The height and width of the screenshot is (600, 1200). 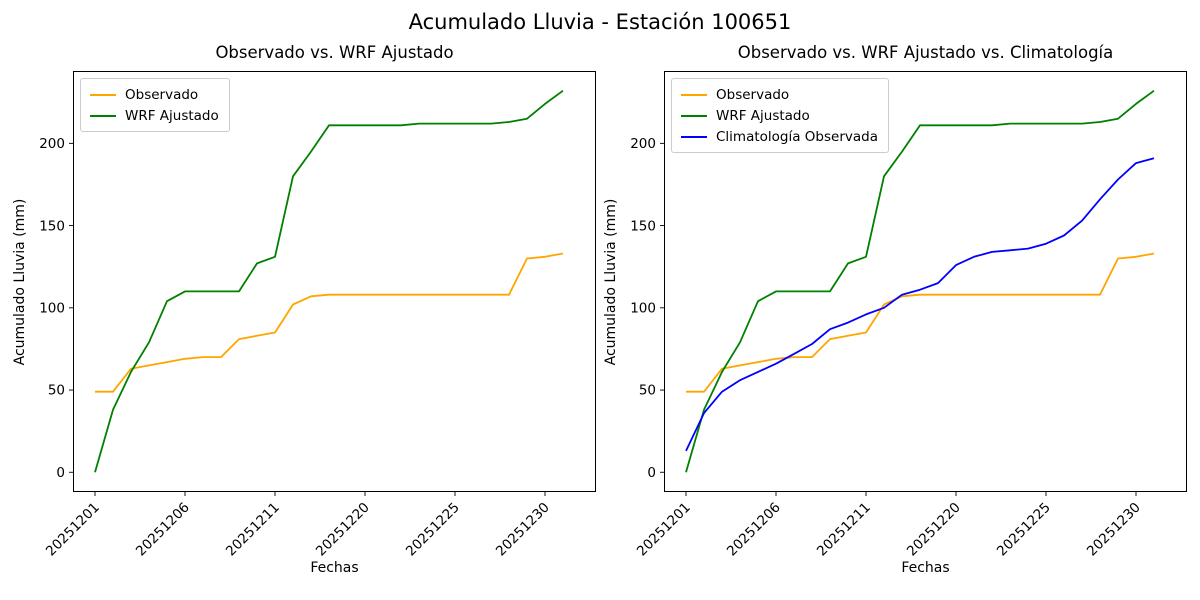 I want to click on legend: Observado WRF Ajustado, so click(x=155, y=105).